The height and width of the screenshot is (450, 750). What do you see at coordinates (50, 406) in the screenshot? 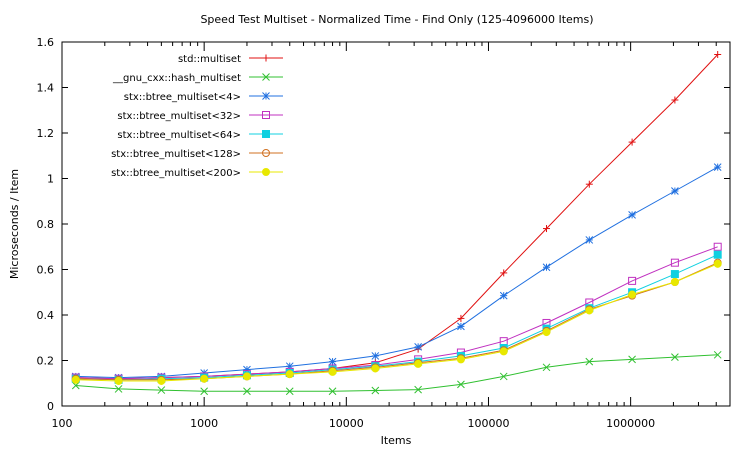
I see `y-tick-label: 0` at bounding box center [50, 406].